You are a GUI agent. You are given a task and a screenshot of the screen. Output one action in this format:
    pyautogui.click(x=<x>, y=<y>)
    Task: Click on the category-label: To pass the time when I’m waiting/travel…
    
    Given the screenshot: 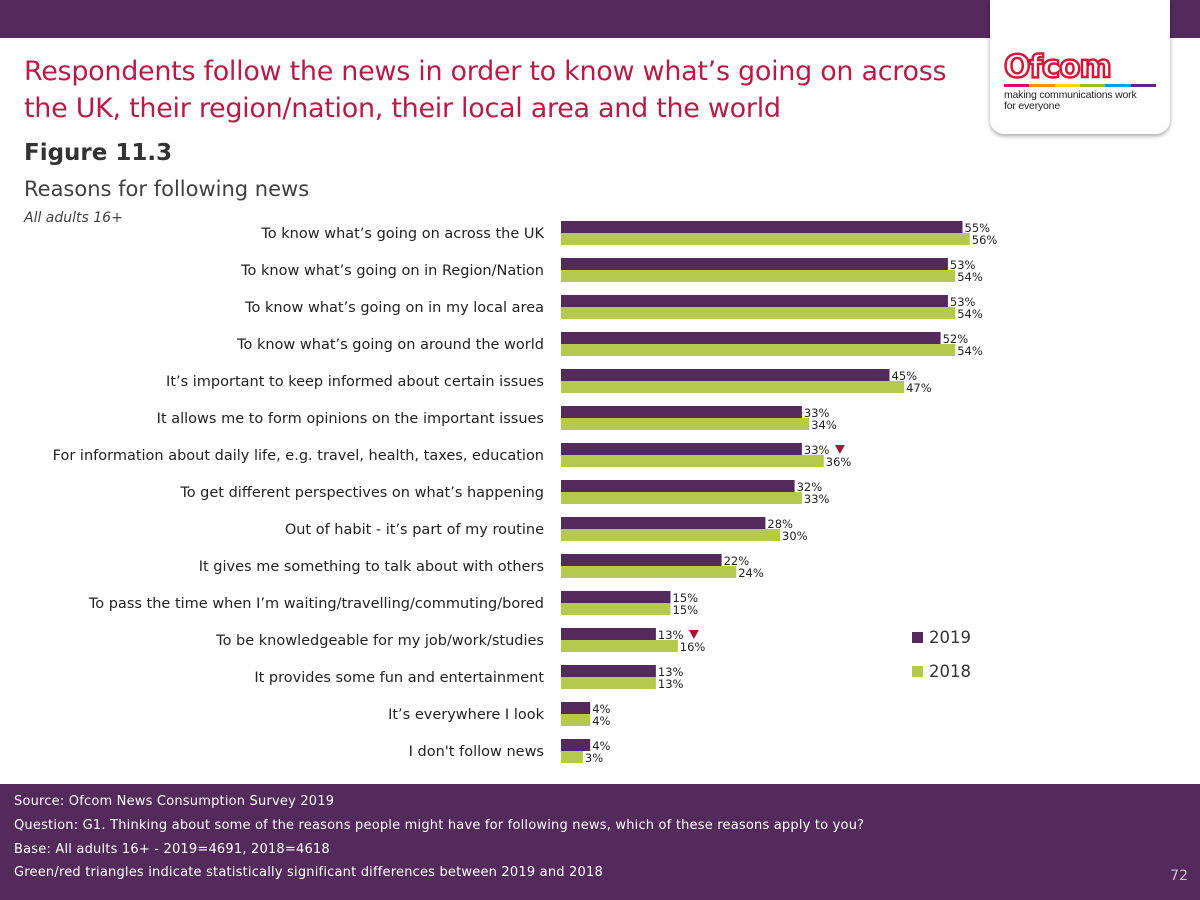 What is the action you would take?
    pyautogui.click(x=316, y=604)
    